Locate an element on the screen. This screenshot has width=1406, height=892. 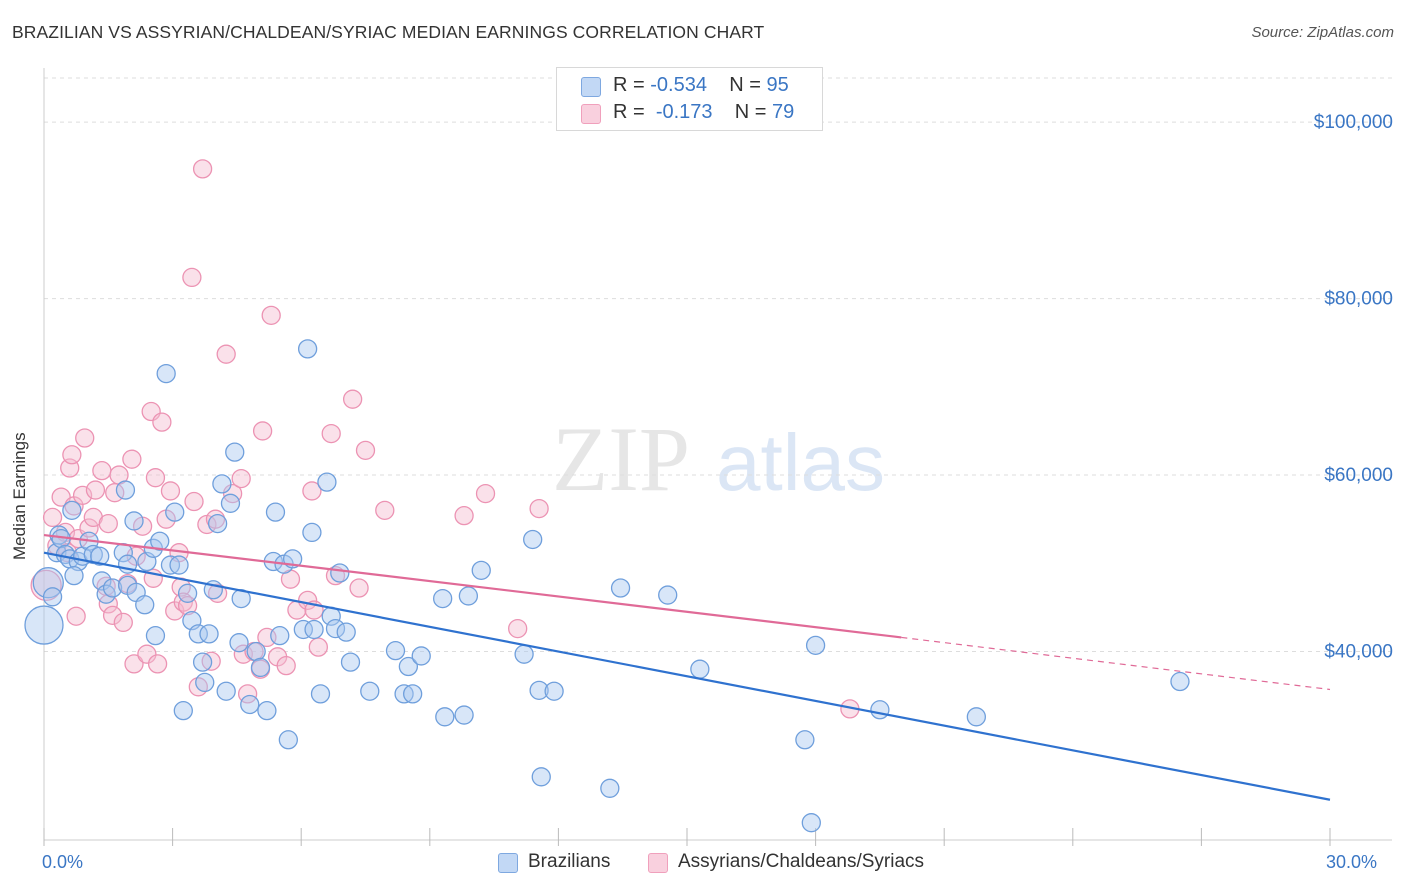
watermark-atlas: atlas is located at coordinates (800, 462).